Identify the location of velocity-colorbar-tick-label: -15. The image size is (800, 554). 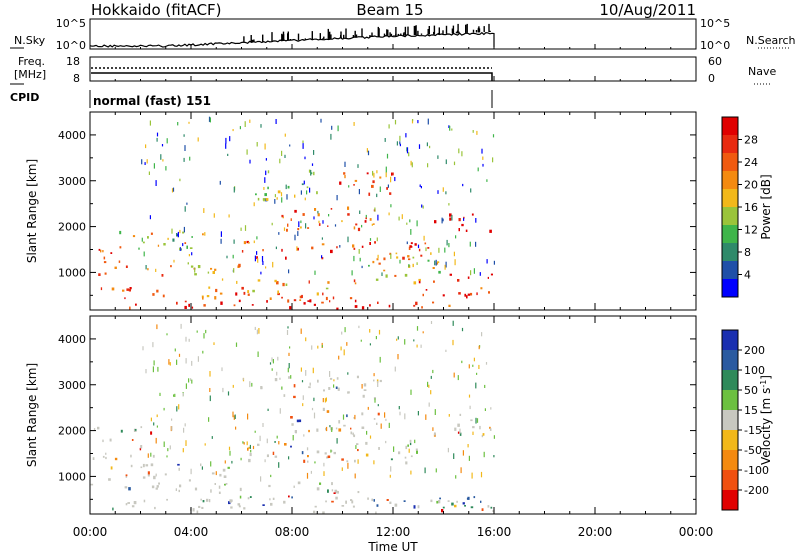
(753, 430).